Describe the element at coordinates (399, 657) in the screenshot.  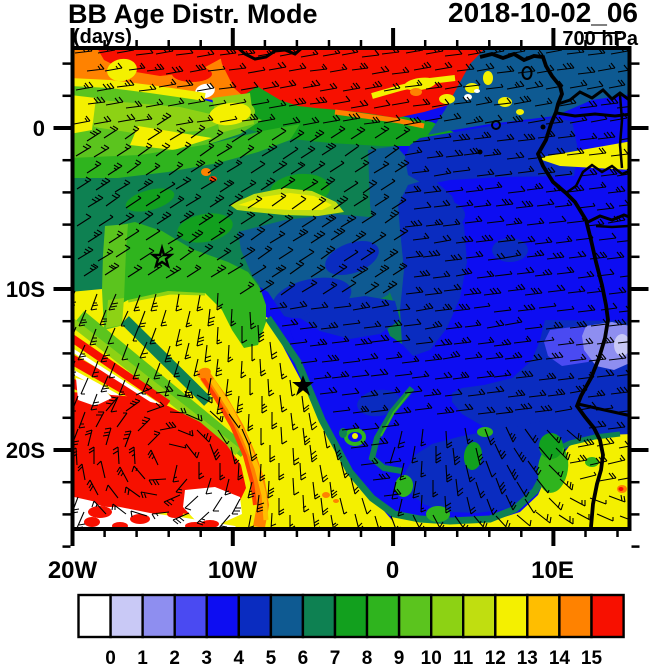
I see `svg-text: 9` at that location.